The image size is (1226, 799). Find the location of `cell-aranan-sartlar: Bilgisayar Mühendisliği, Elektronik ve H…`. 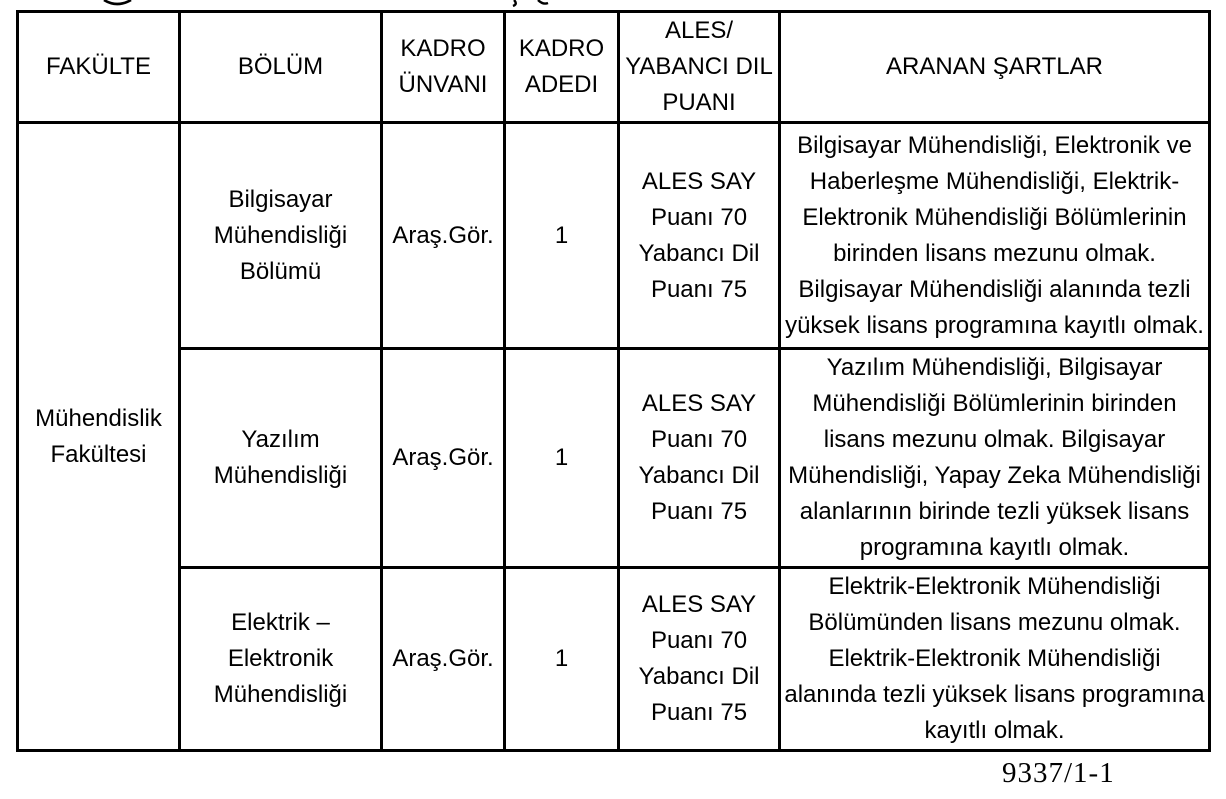

cell-aranan-sartlar: Bilgisayar Mühendisliği, Elektronik ve H… is located at coordinates (994, 235).